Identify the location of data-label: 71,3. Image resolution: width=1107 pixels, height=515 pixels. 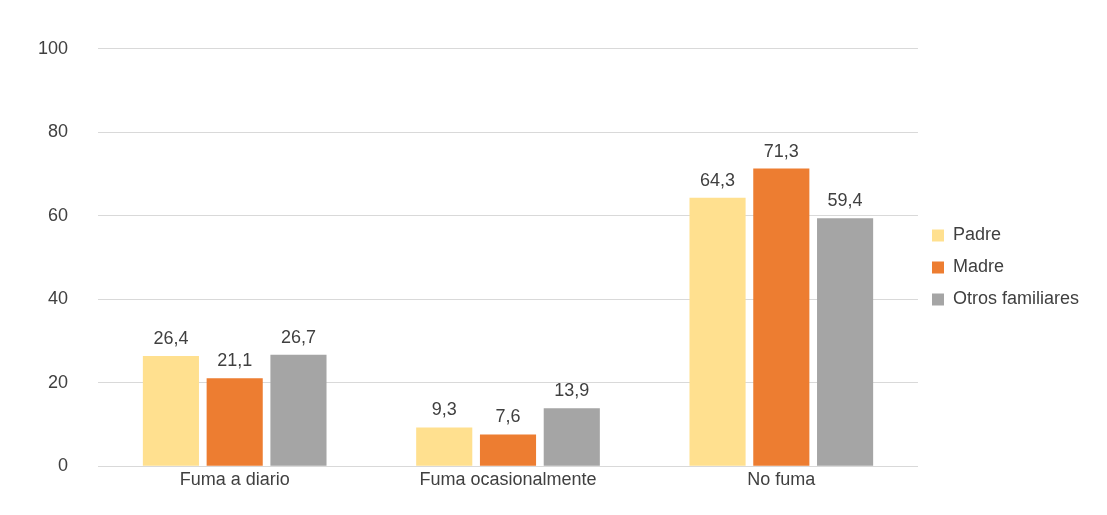
(781, 150).